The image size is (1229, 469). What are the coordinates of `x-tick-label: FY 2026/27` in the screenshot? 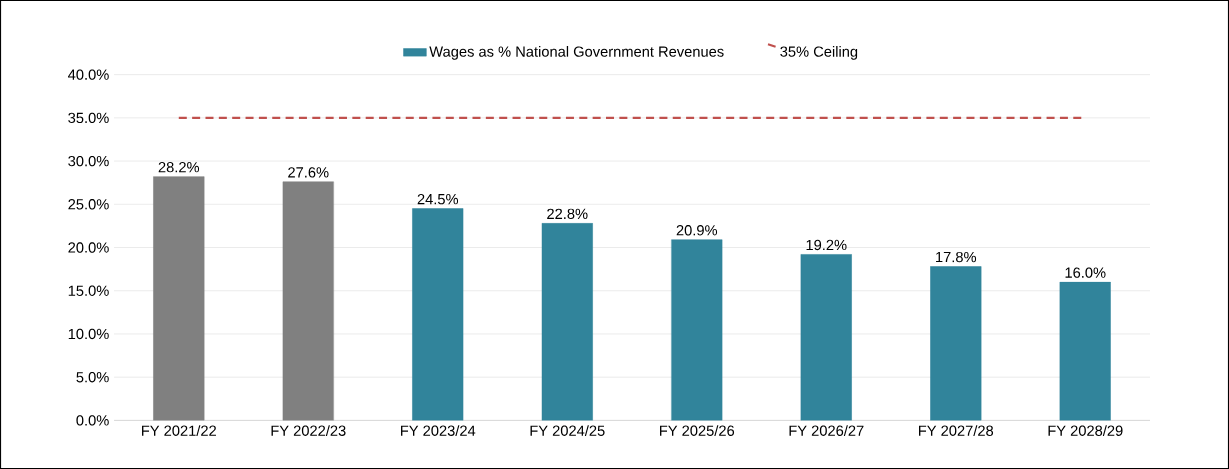 It's located at (826, 430).